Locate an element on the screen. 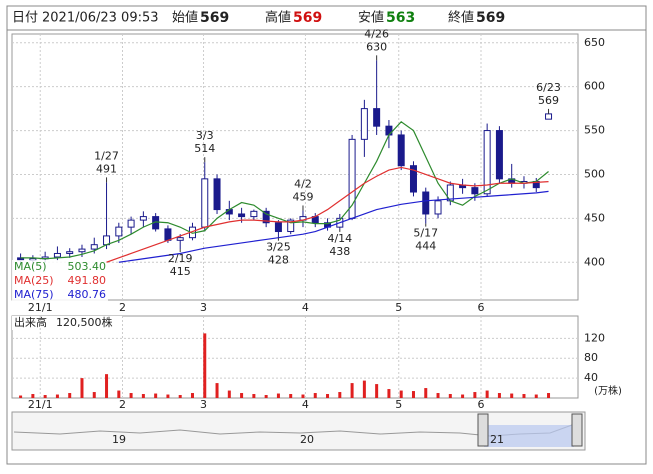 This screenshot has width=653, height=474. legend-value: 503.40 is located at coordinates (87, 266).